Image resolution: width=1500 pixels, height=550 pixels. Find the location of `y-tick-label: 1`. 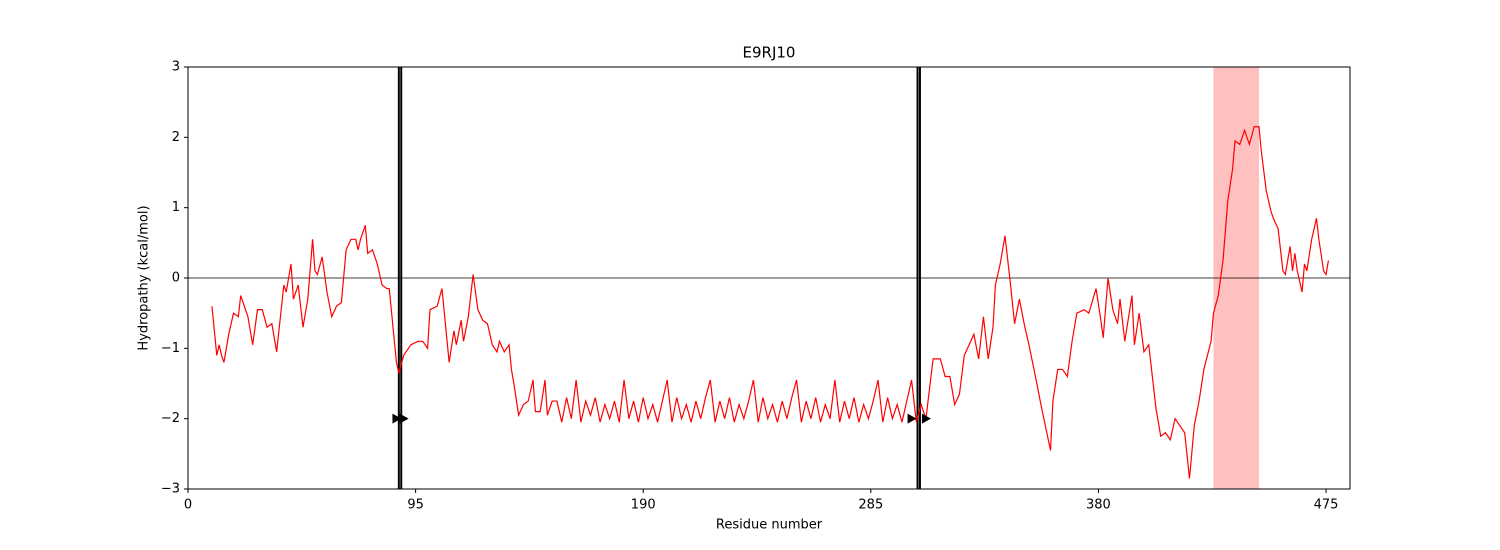

y-tick-label: 1 is located at coordinates (176, 207).